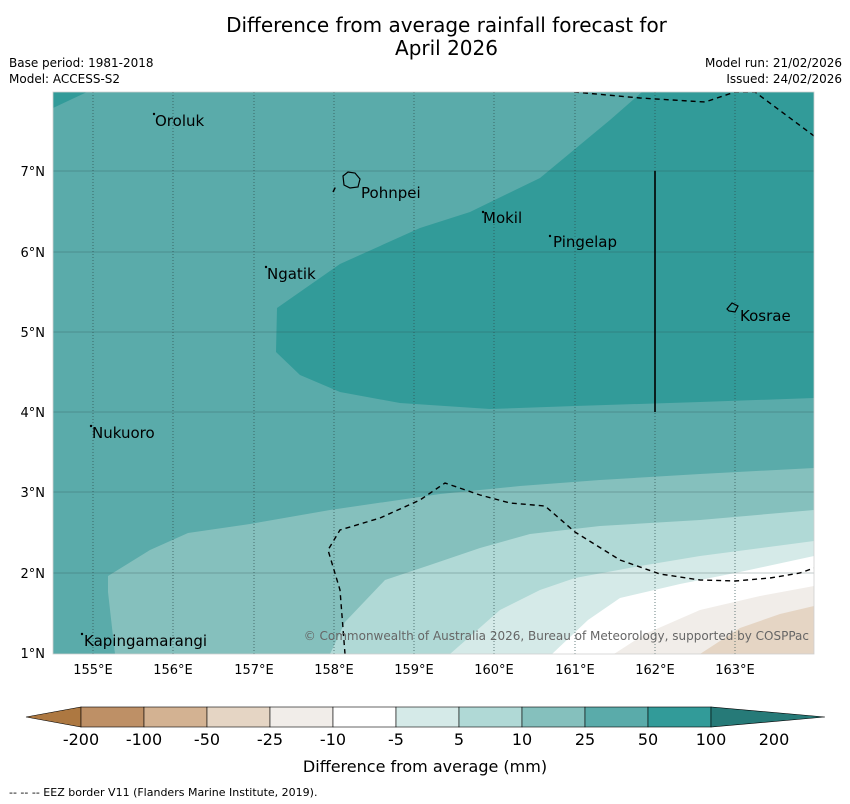 This screenshot has height=804, width=850. What do you see at coordinates (391, 193) in the screenshot?
I see `label-pohnpei: Pohnpei` at bounding box center [391, 193].